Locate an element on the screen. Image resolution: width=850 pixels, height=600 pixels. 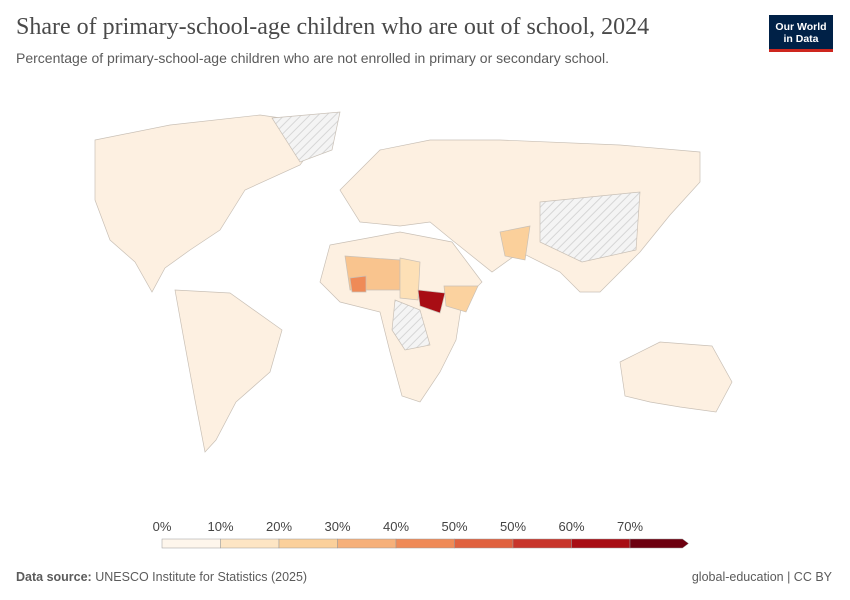
legend-label: 40% is located at coordinates (396, 526).